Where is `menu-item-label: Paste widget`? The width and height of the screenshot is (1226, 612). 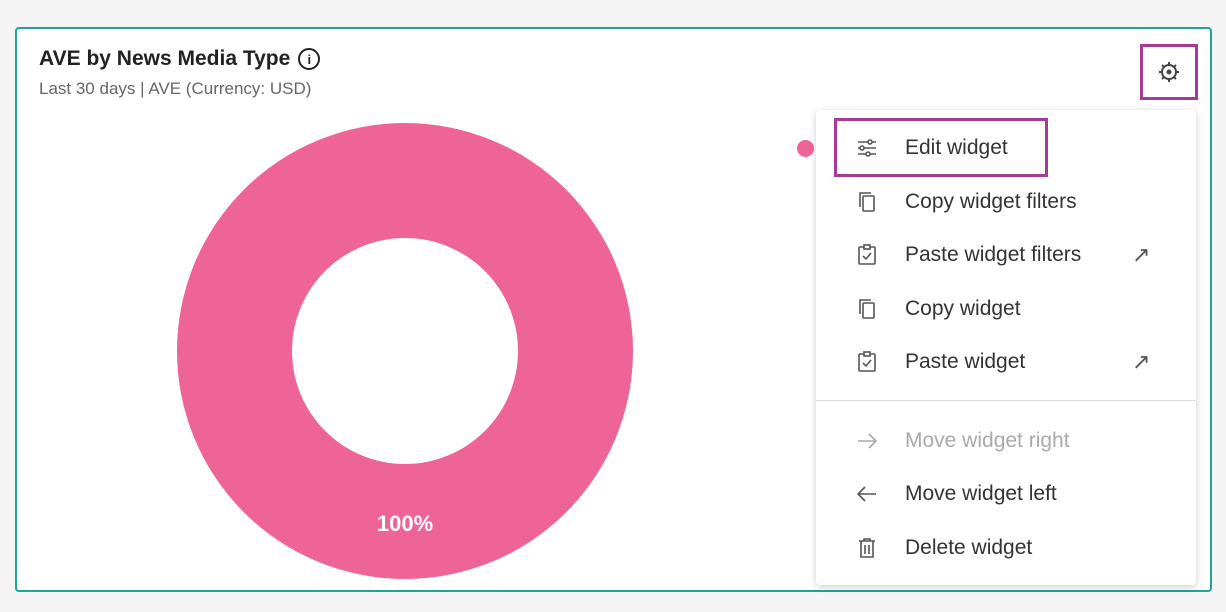 menu-item-label: Paste widget is located at coordinates (965, 361).